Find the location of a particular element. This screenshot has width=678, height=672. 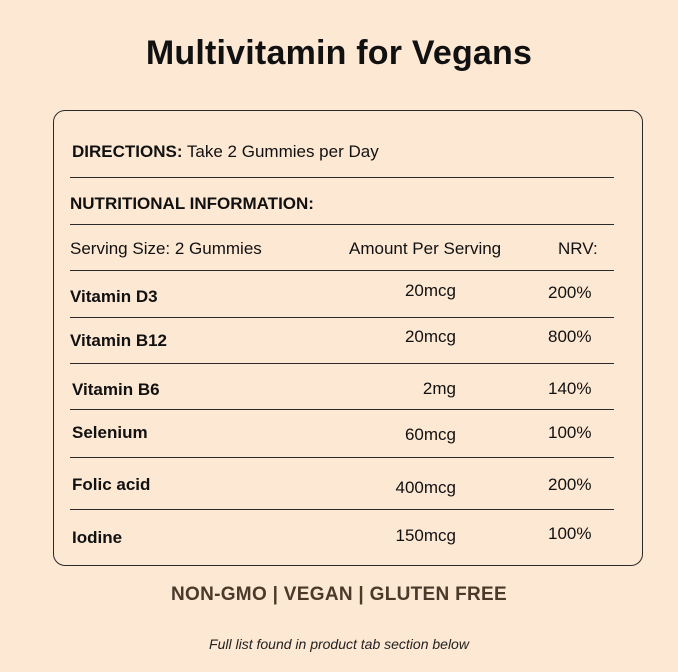

nutrient-name: Vitamin B12 is located at coordinates (119, 340).